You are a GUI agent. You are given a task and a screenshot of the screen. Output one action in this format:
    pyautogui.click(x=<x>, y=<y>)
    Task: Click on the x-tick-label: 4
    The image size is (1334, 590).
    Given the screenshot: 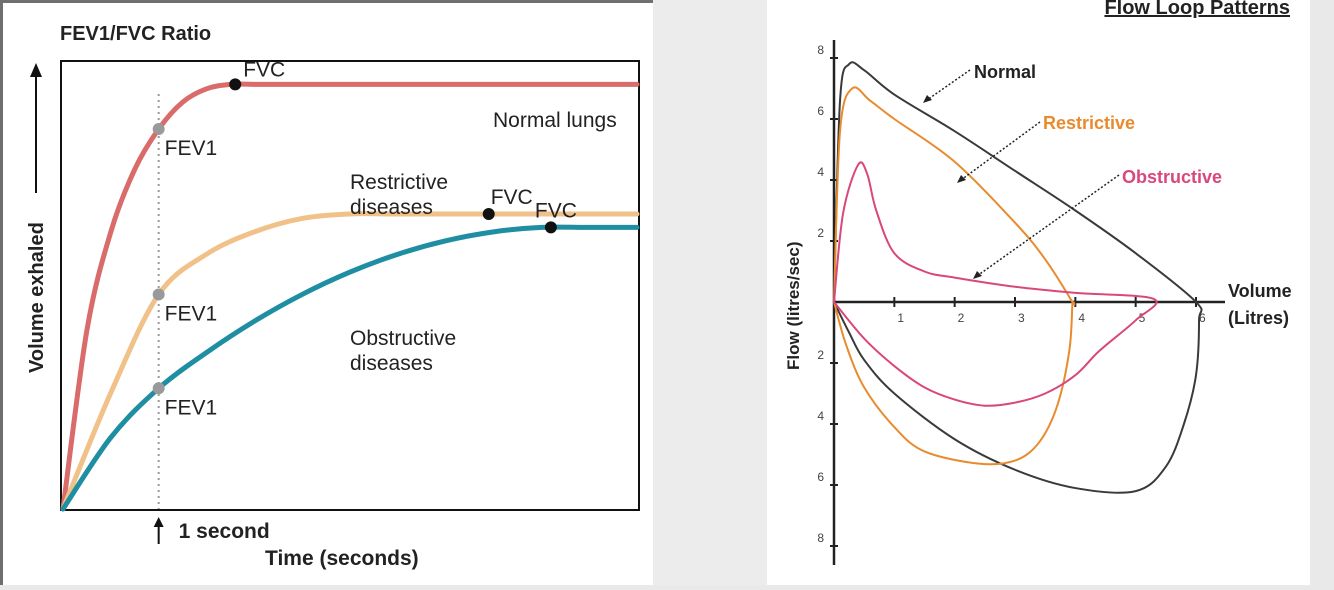 What is the action you would take?
    pyautogui.click(x=1081, y=318)
    